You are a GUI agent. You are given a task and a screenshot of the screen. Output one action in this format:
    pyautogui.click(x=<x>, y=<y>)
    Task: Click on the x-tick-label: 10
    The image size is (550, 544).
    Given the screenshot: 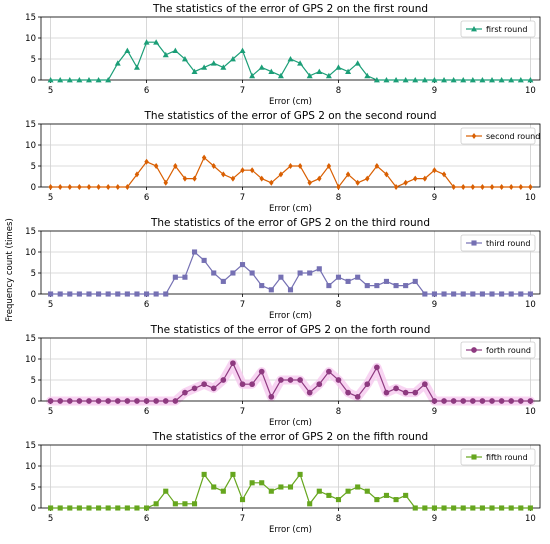 What is the action you would take?
    pyautogui.click(x=530, y=91)
    